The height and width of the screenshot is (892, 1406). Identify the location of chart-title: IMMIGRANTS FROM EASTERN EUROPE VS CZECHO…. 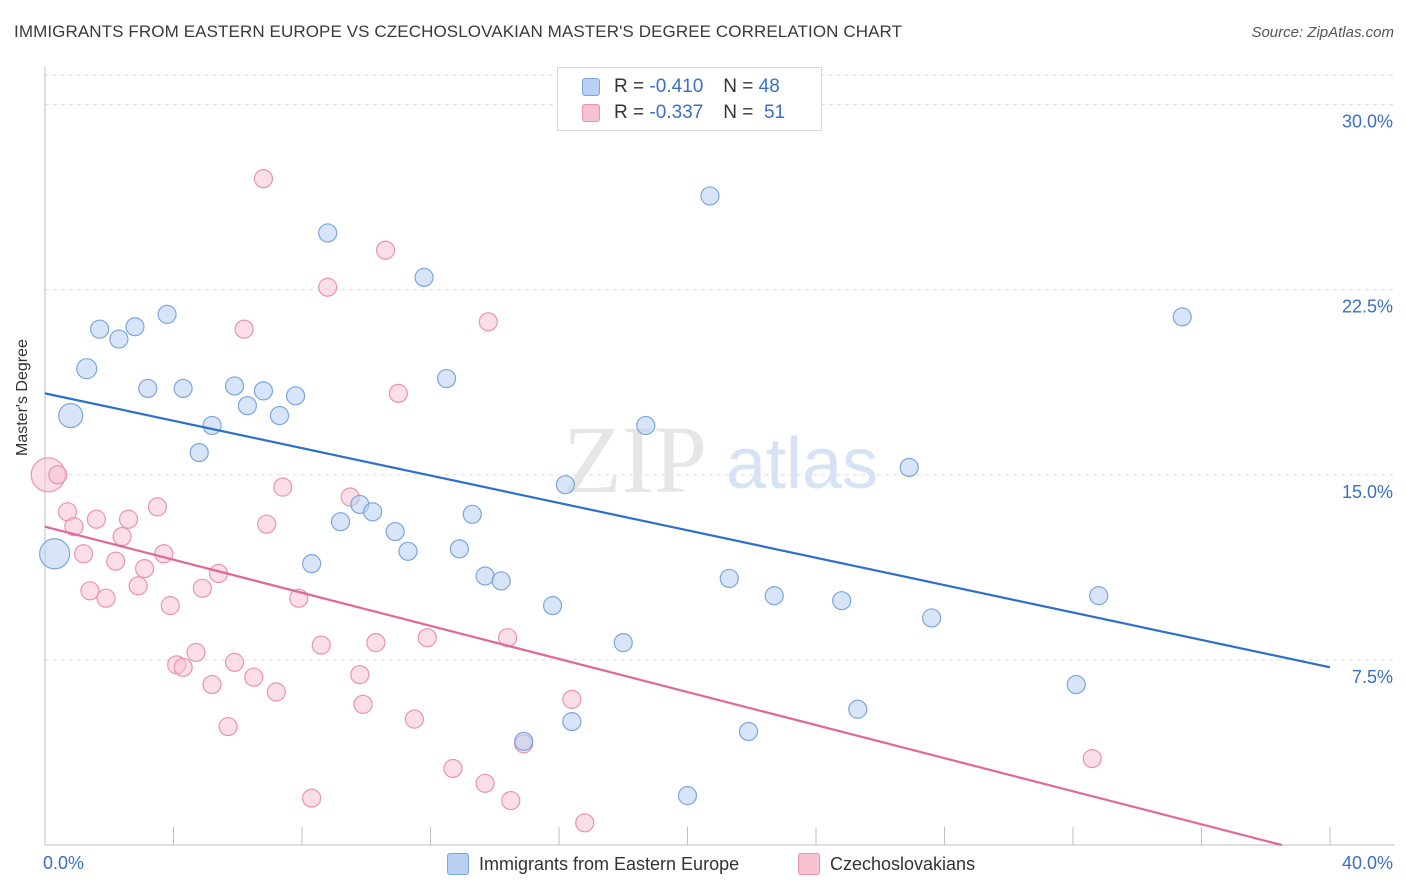
(458, 31).